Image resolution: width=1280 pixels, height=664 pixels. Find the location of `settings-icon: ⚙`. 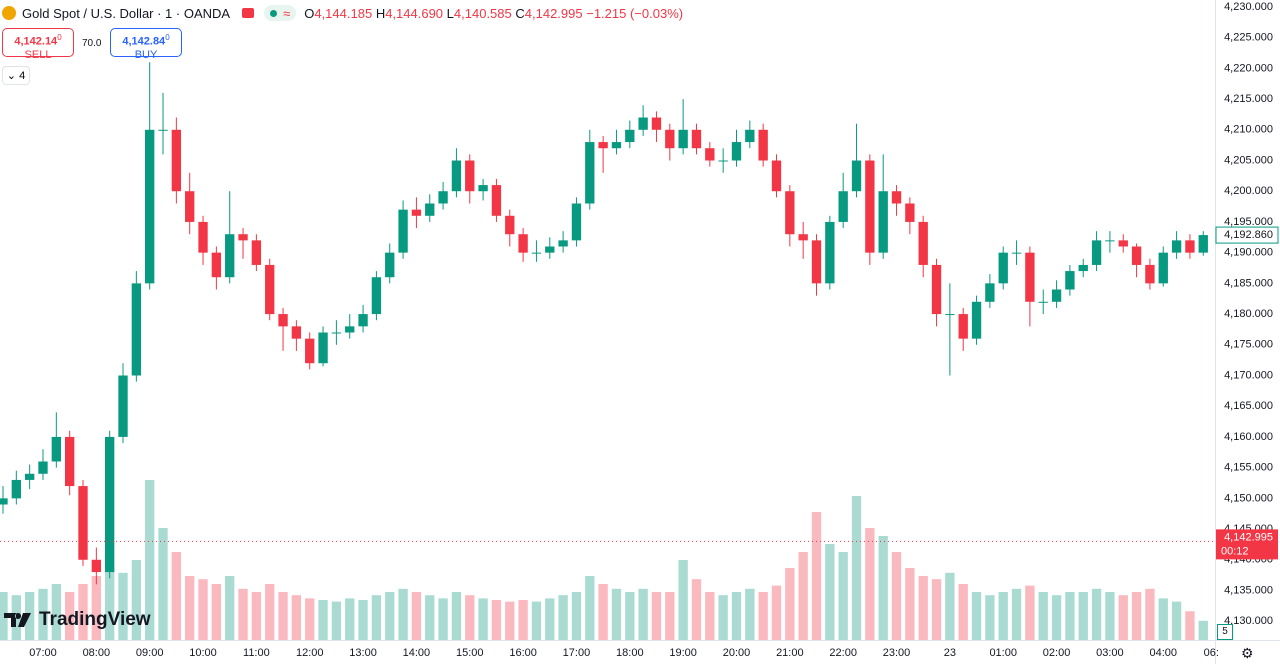

settings-icon: ⚙ is located at coordinates (1247, 653).